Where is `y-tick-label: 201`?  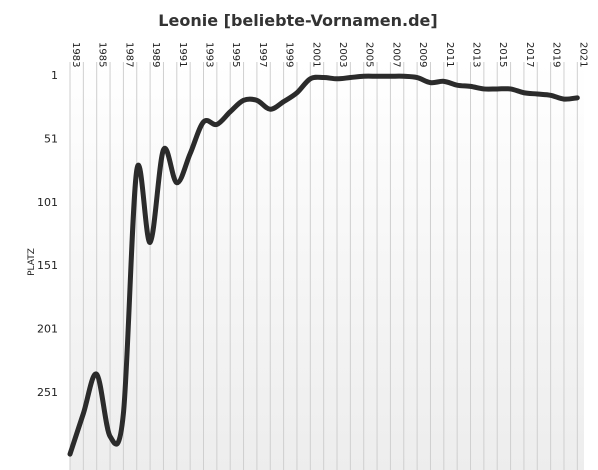 y-tick-label: 201 is located at coordinates (47, 329).